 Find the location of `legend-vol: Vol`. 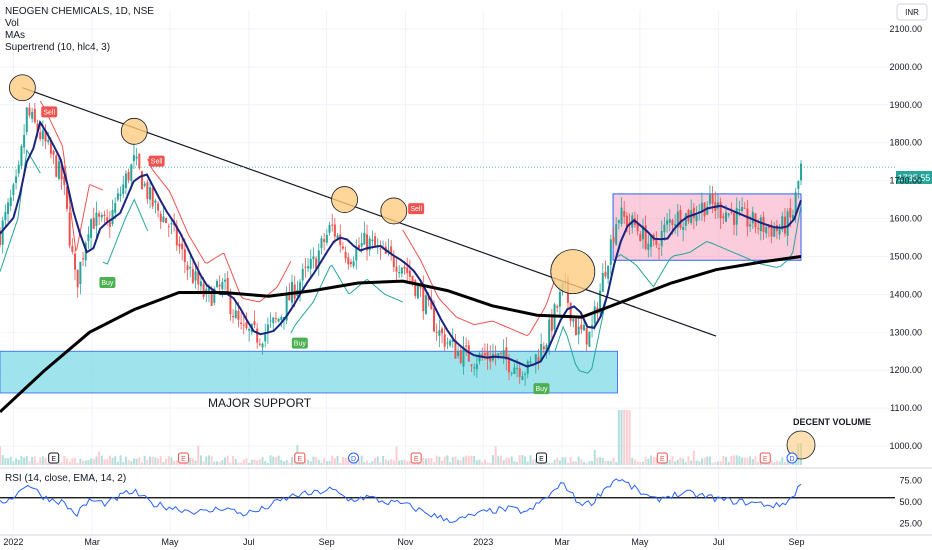

legend-vol: Vol is located at coordinates (12, 23).